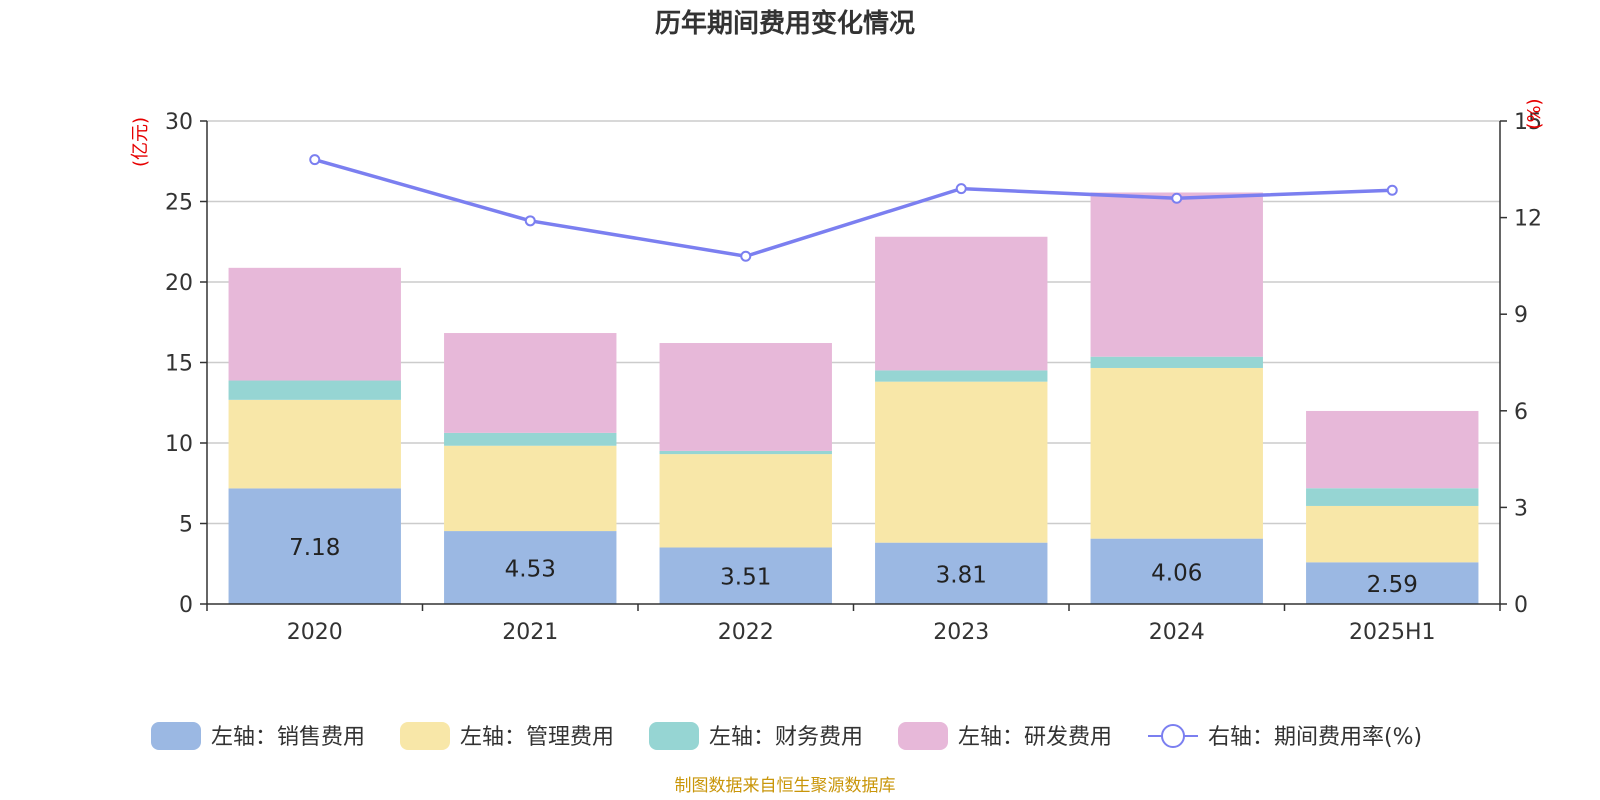 The height and width of the screenshot is (800, 1600). Describe the element at coordinates (186, 605) in the screenshot. I see `left-tick-label: 0` at that location.